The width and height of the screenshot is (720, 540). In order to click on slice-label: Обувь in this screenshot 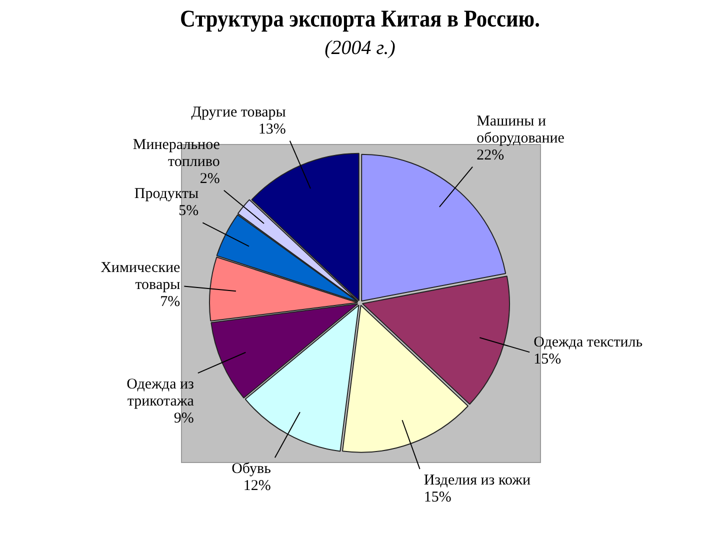, I will do `click(252, 469)`.